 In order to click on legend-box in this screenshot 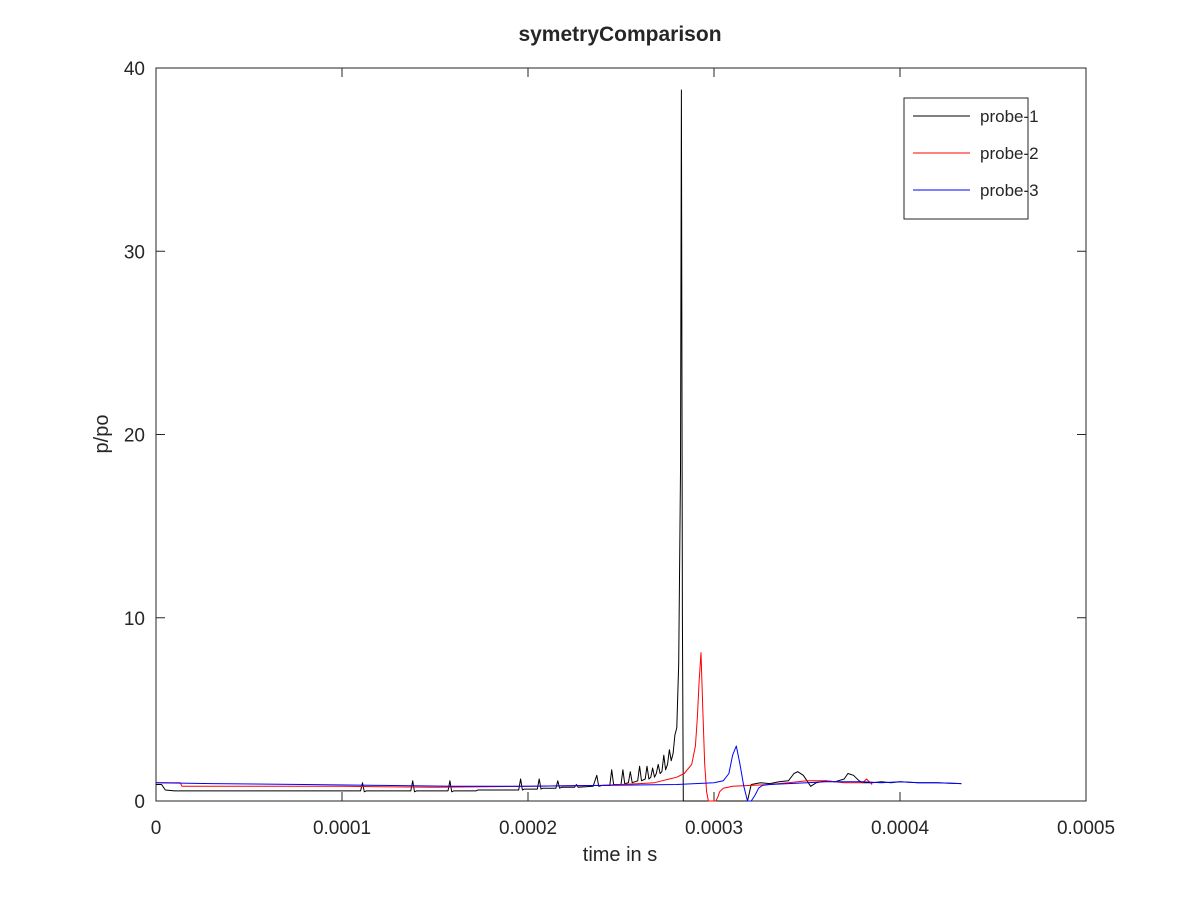, I will do `click(966, 158)`.